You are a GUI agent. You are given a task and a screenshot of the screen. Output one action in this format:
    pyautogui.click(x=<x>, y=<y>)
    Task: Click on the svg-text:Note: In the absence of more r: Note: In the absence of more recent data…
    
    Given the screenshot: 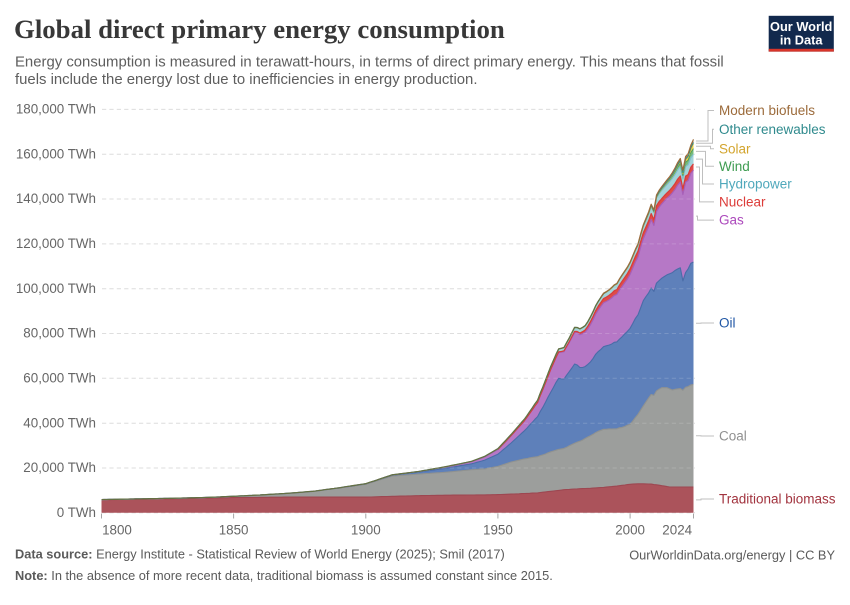 What is the action you would take?
    pyautogui.click(x=284, y=575)
    